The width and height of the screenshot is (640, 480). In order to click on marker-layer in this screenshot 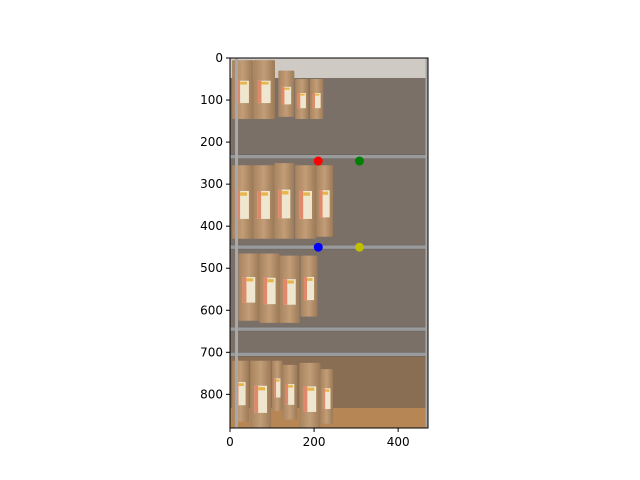, I will do `click(338, 204)`.